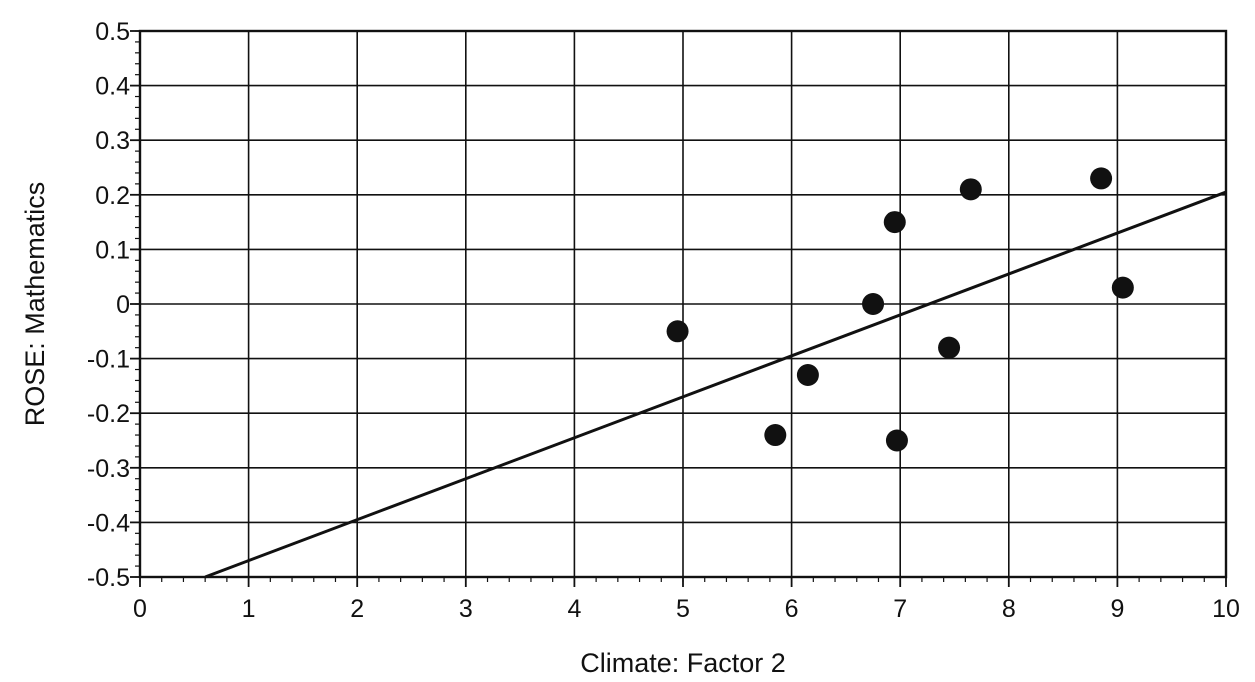 The image size is (1255, 682). I want to click on y-tick-label: -0.2, so click(108, 414).